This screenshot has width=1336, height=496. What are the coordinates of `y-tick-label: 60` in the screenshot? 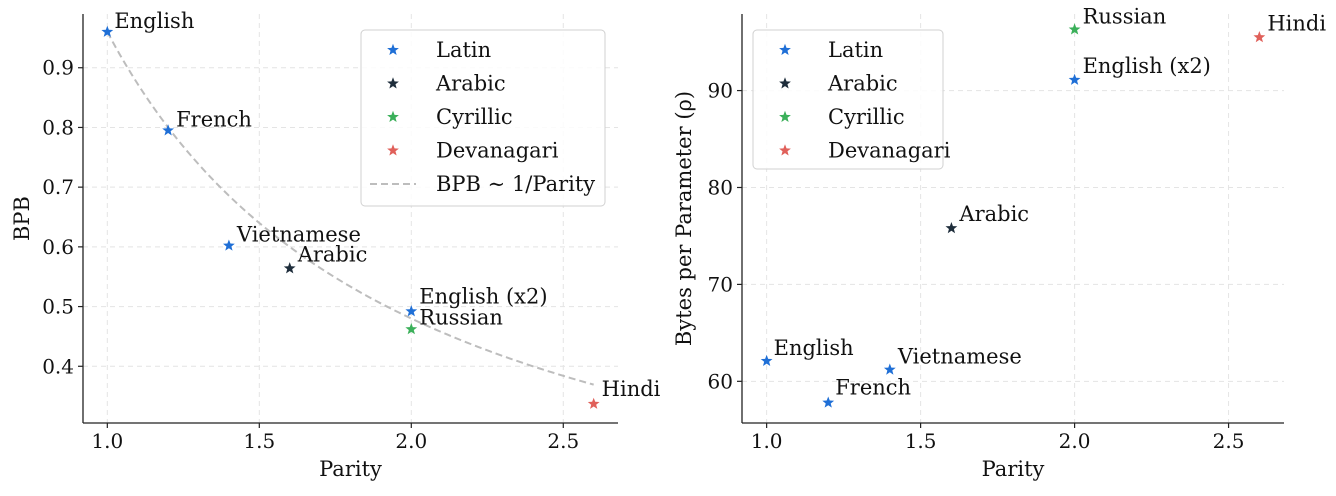 It's located at (720, 381).